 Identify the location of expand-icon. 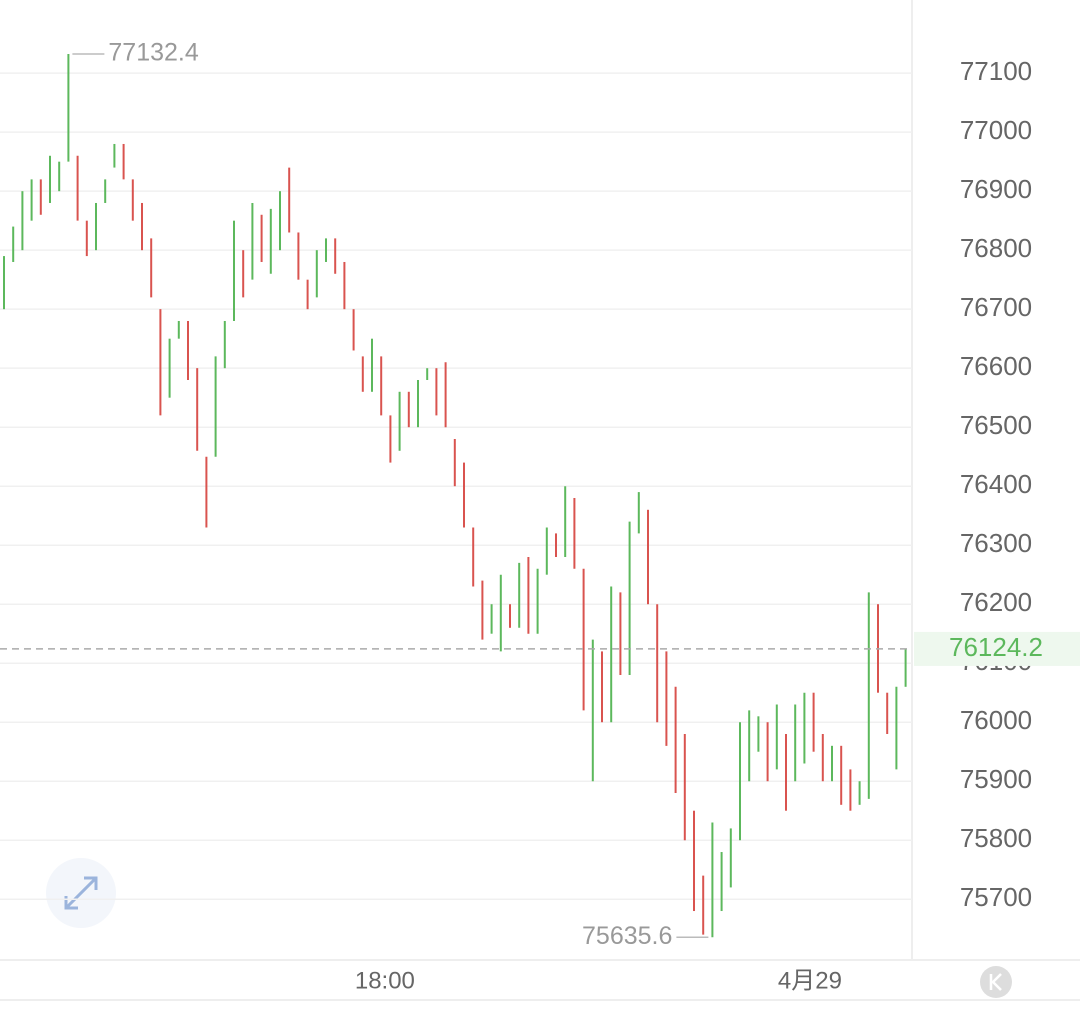
(81, 893).